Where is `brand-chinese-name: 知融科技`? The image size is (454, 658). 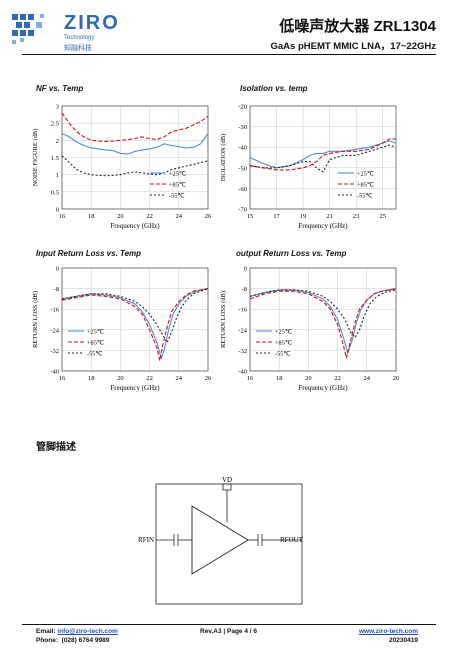
brand-chinese-name: 知融科技 is located at coordinates (78, 48).